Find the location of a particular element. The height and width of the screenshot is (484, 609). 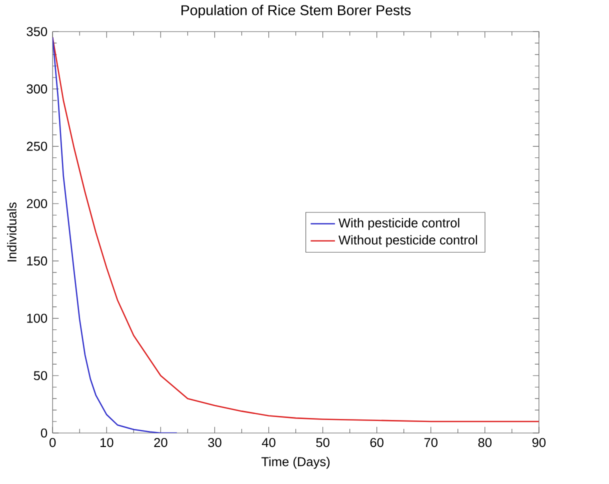

x-tick-label: 40 is located at coordinates (269, 443).